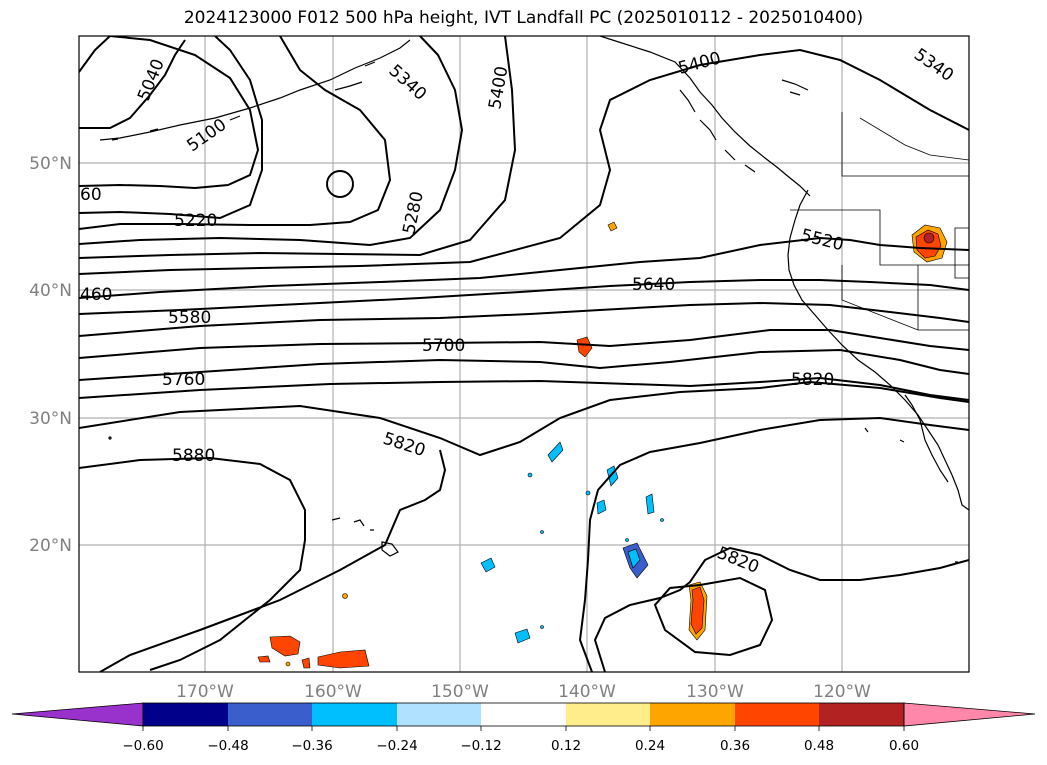 Image resolution: width=1047 pixels, height=765 pixels. I want to click on lon-label: 160°W, so click(333, 692).